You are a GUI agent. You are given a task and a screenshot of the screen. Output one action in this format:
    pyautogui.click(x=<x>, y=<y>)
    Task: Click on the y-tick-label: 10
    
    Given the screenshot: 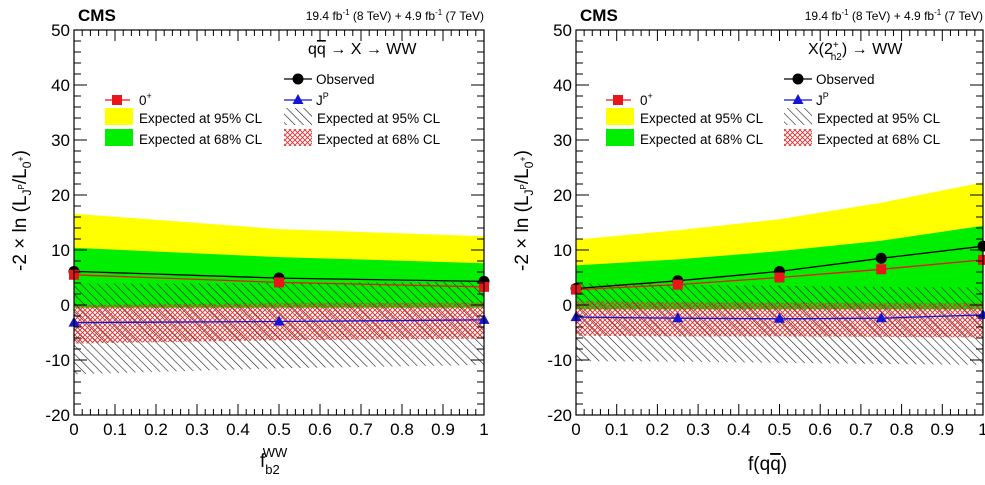 What is the action you would take?
    pyautogui.click(x=562, y=250)
    